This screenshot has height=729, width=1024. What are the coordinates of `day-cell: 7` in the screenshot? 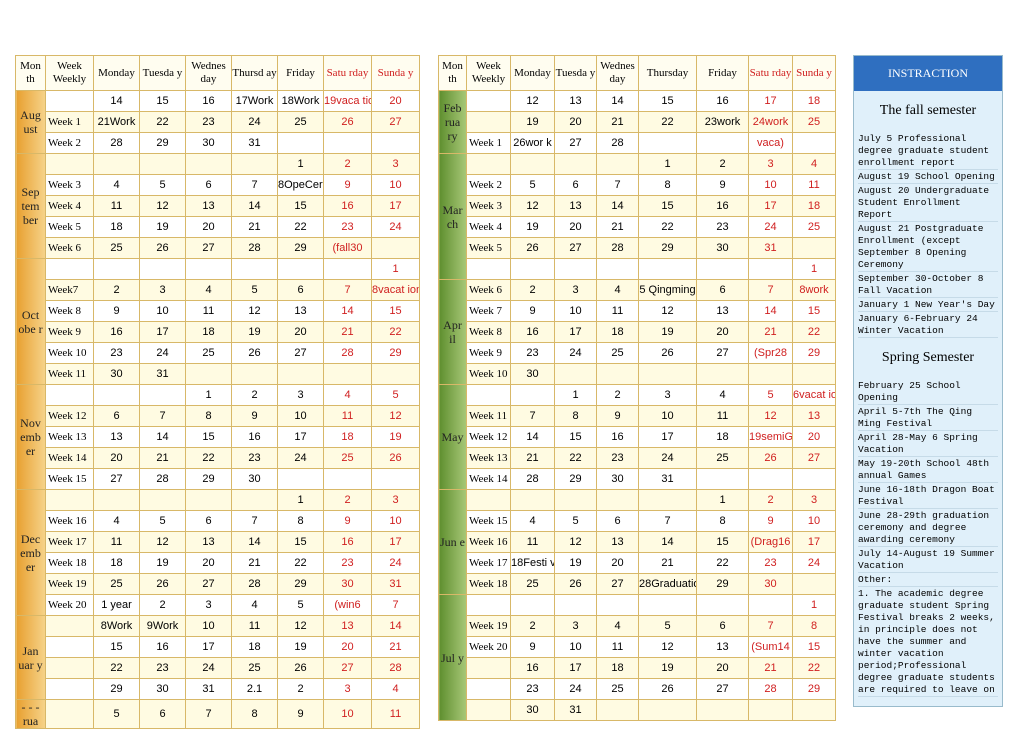 It's located at (347, 290).